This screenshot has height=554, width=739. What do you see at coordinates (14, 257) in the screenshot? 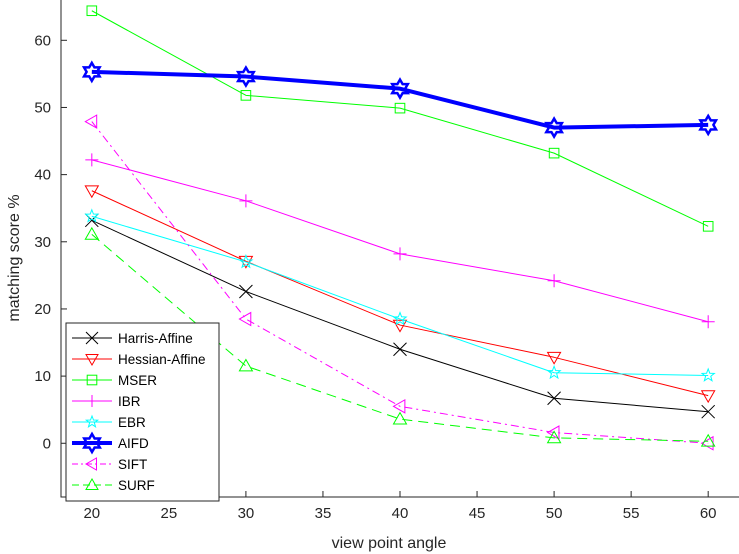
I see `y-axis-label: matching score %` at bounding box center [14, 257].